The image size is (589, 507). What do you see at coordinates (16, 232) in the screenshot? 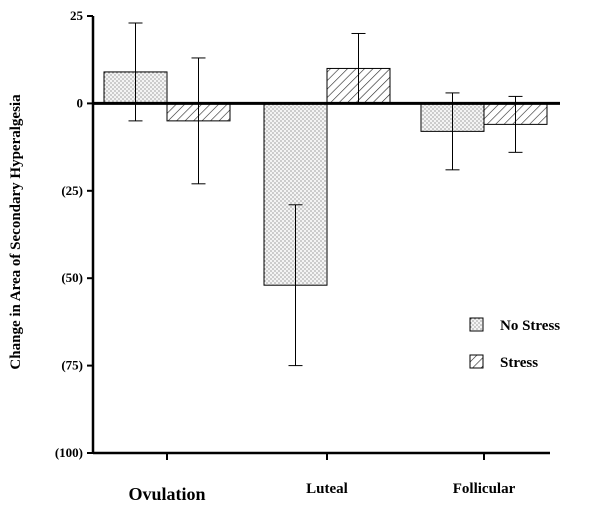
I see `y-axis-title: Change in Area of Secondary Hyperalgesia` at bounding box center [16, 232].